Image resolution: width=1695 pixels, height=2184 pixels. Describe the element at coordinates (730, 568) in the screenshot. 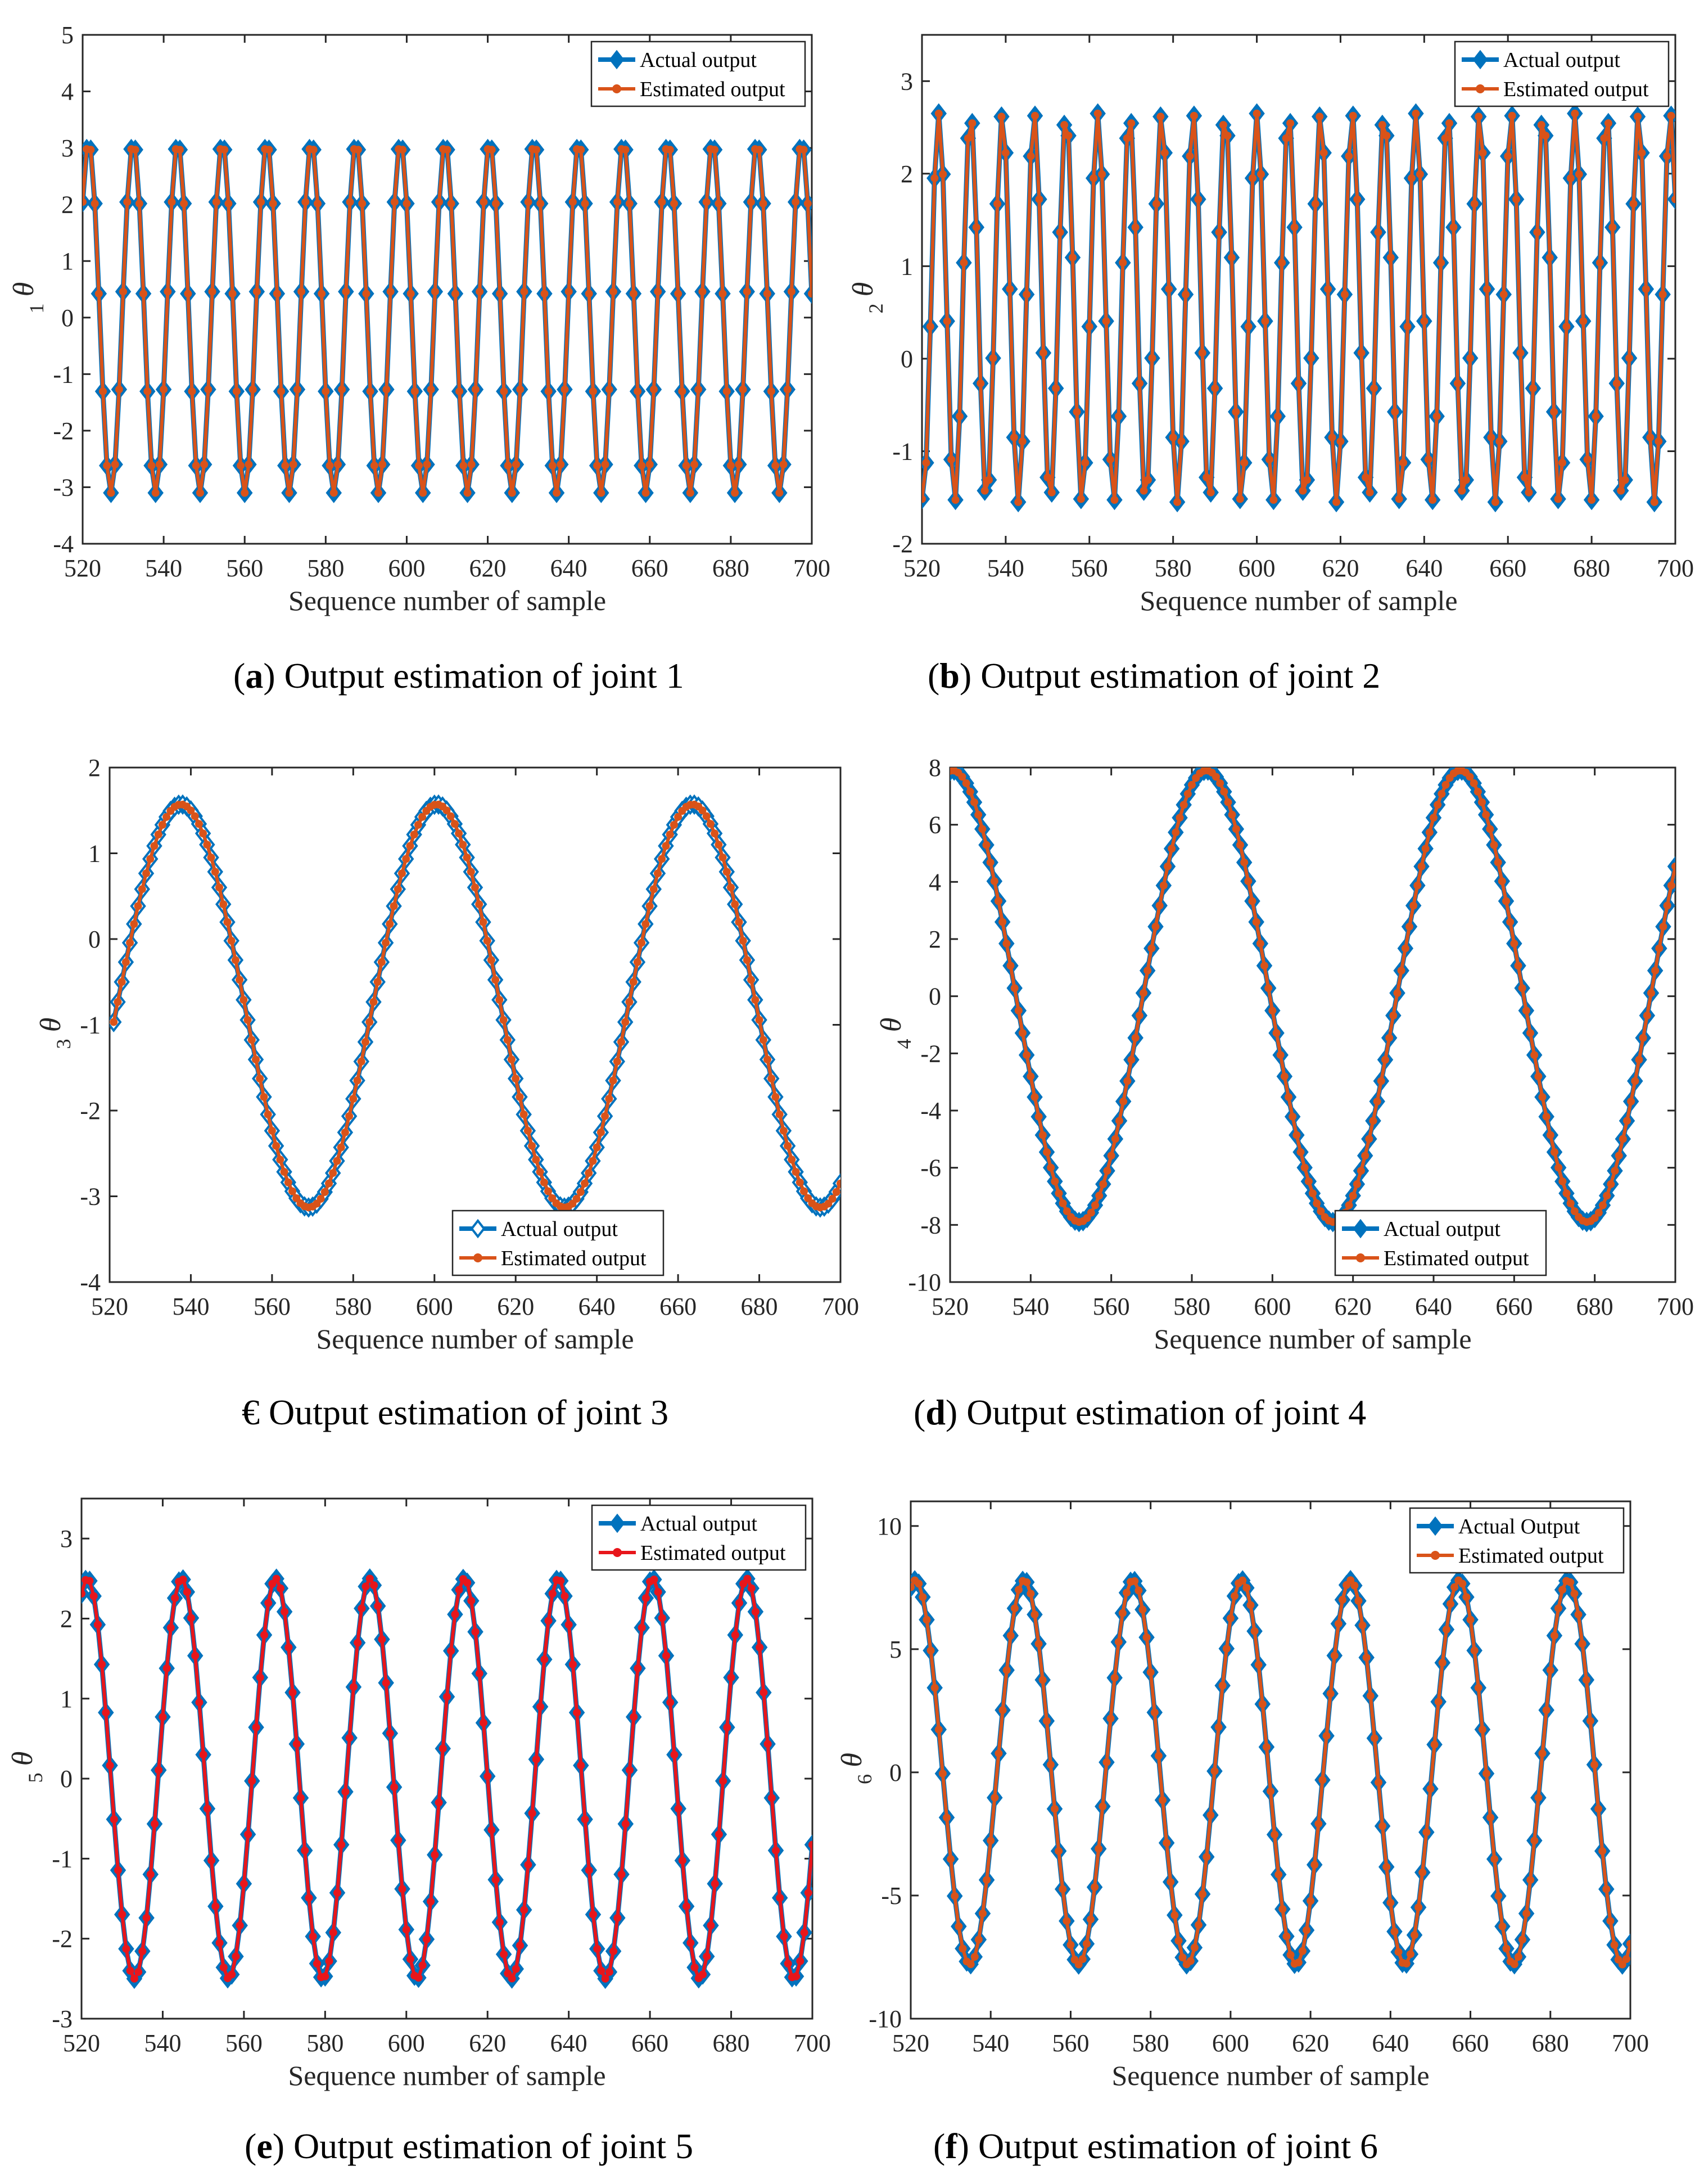

I see `x-tick-label: 680` at that location.